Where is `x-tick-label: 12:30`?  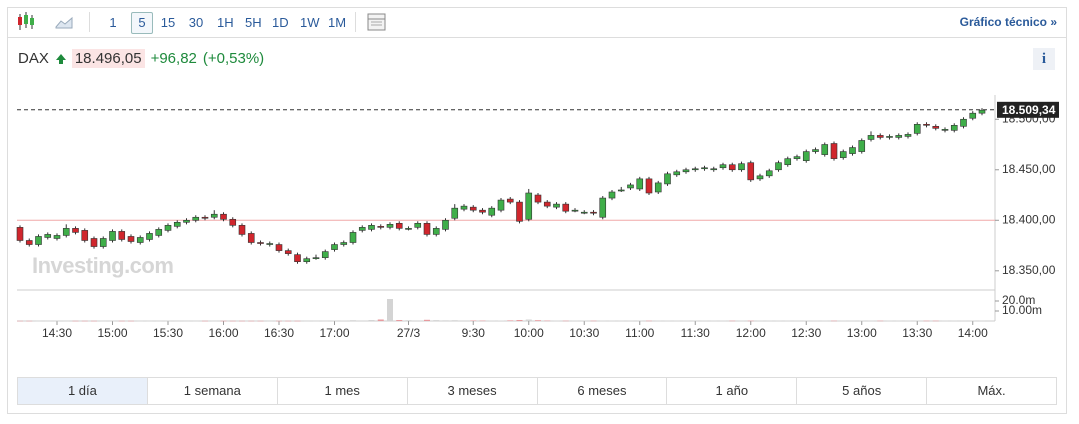 x-tick-label: 12:30 is located at coordinates (806, 333).